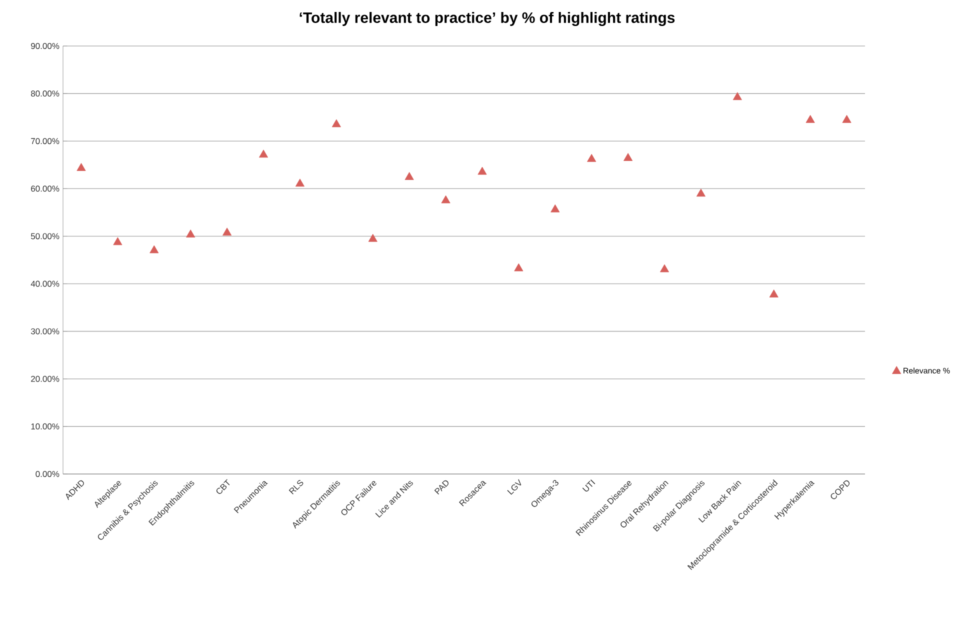 The height and width of the screenshot is (642, 975). I want to click on y-tick-label: 60.00%, so click(45, 189).